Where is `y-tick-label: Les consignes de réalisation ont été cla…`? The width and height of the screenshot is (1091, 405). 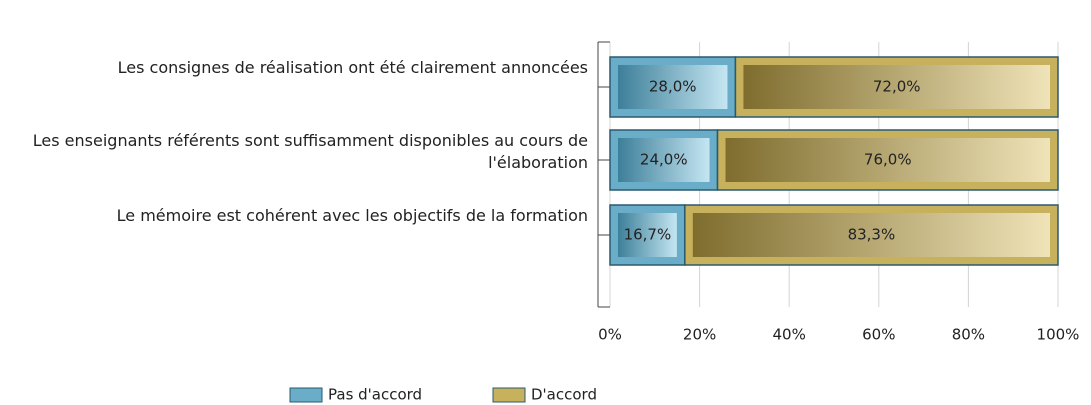 y-tick-label: Les consignes de réalisation ont été cla… is located at coordinates (352, 67).